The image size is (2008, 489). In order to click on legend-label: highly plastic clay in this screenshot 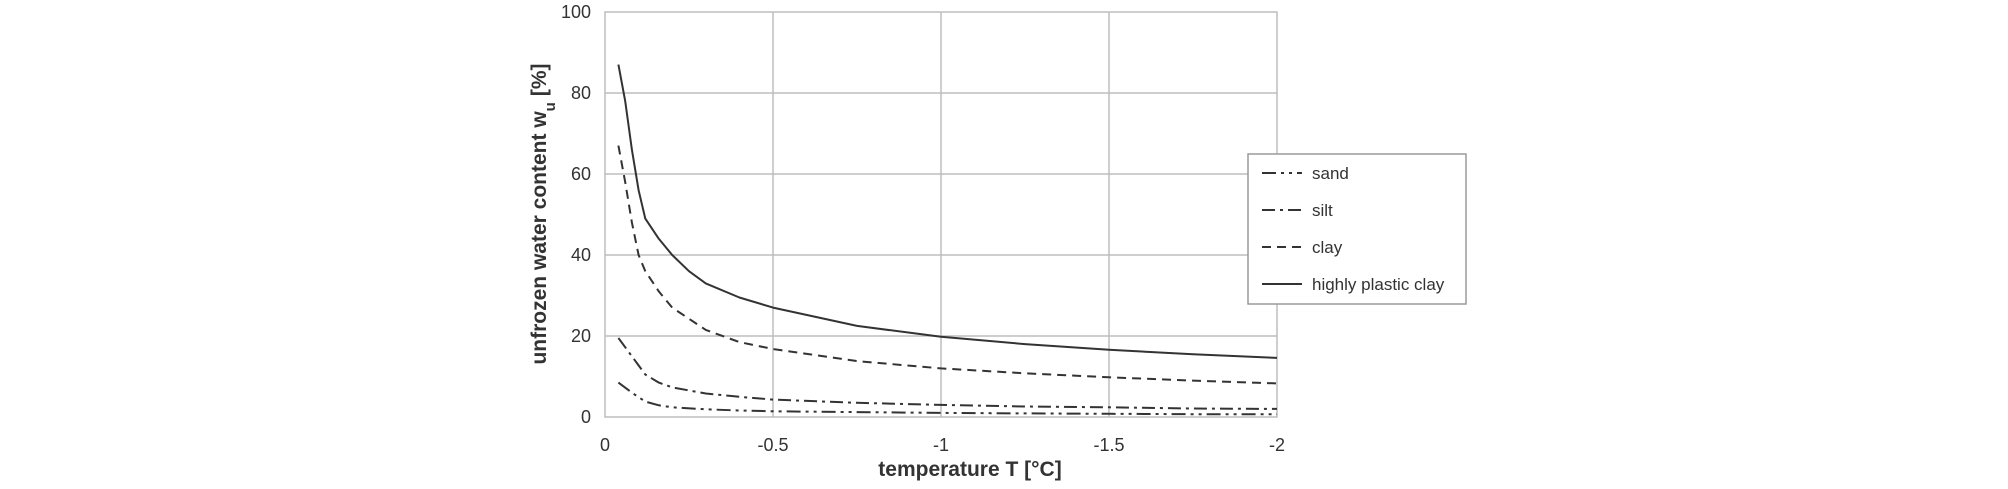, I will do `click(1378, 284)`.